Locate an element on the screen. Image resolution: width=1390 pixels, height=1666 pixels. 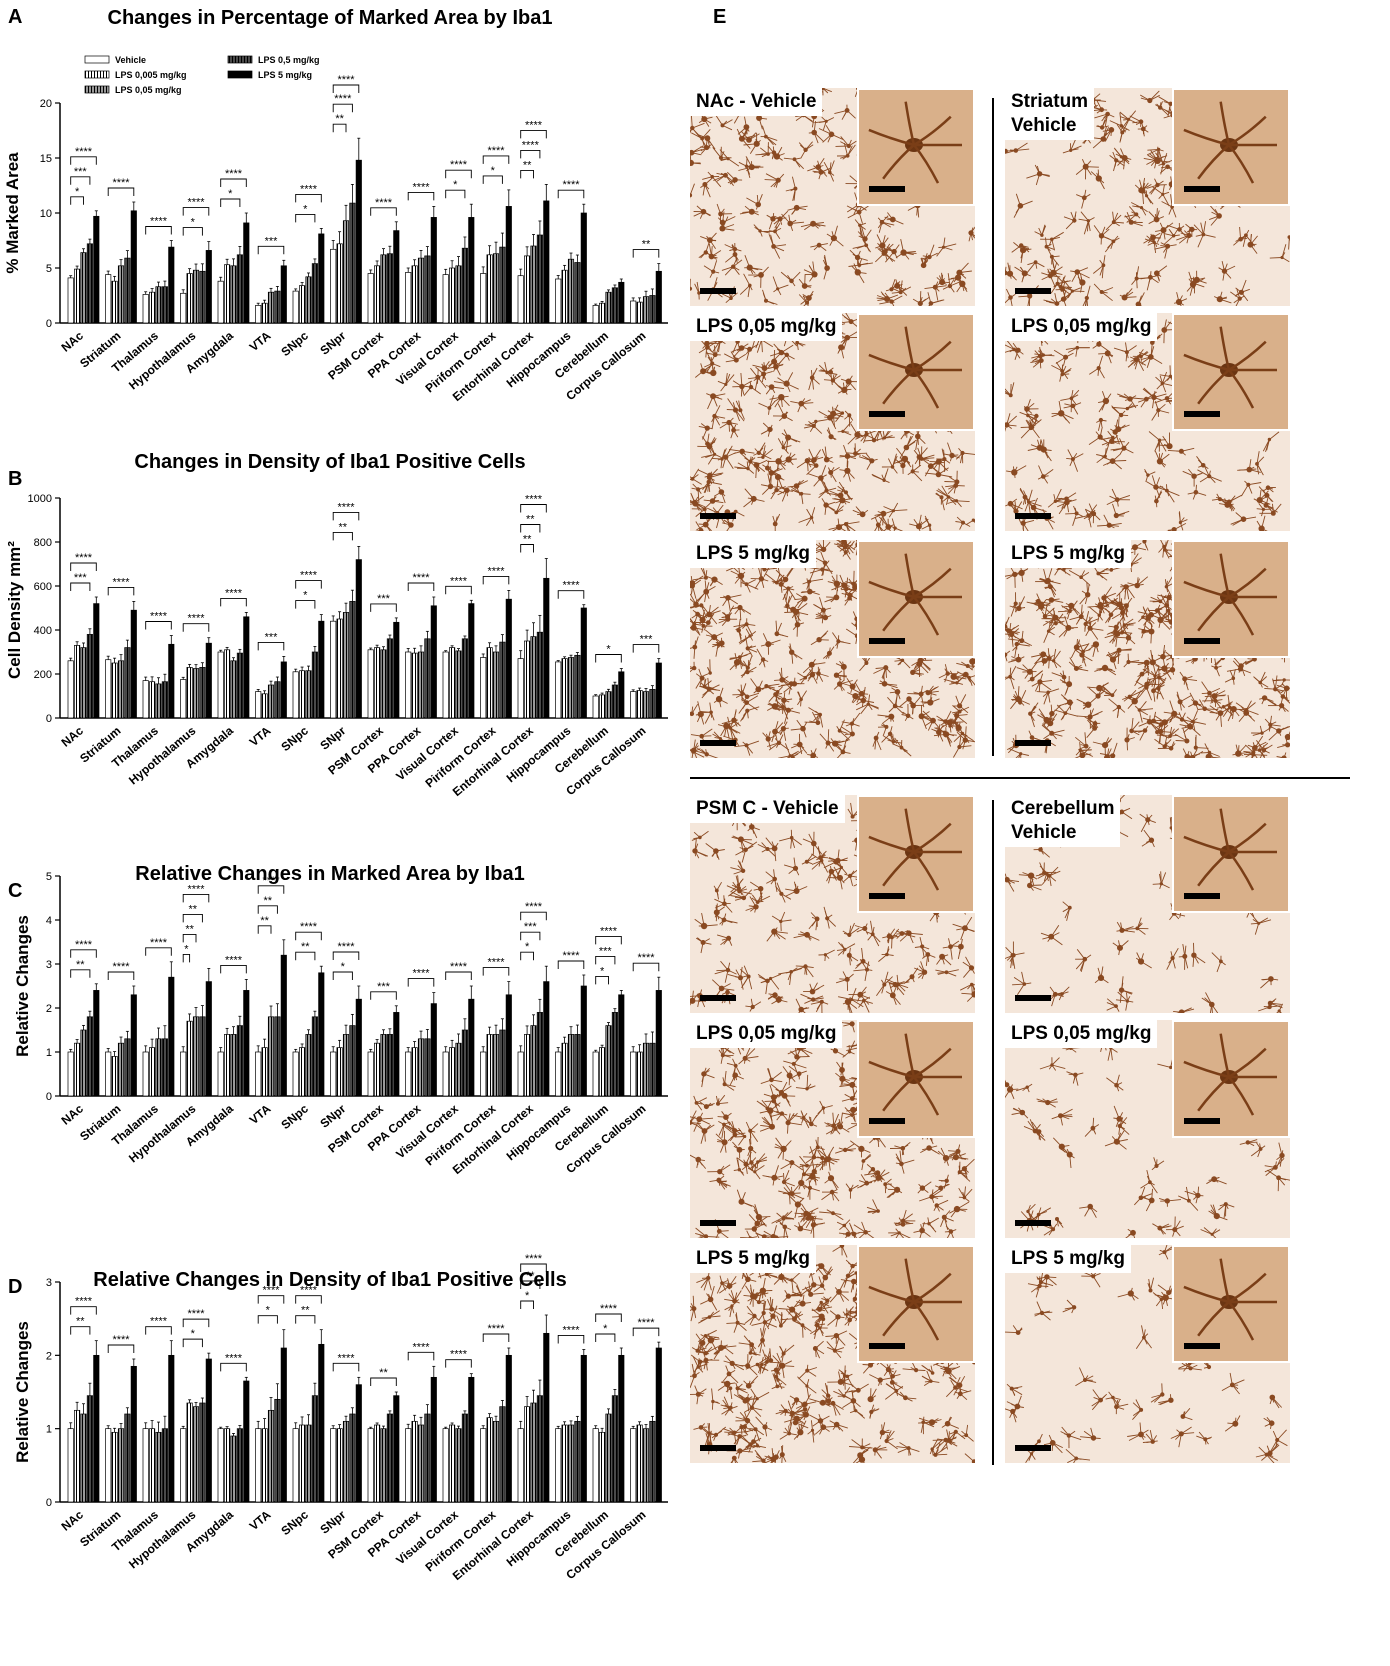
micrograph-tile: LPS 5 mg/kg is located at coordinates (832, 1354).